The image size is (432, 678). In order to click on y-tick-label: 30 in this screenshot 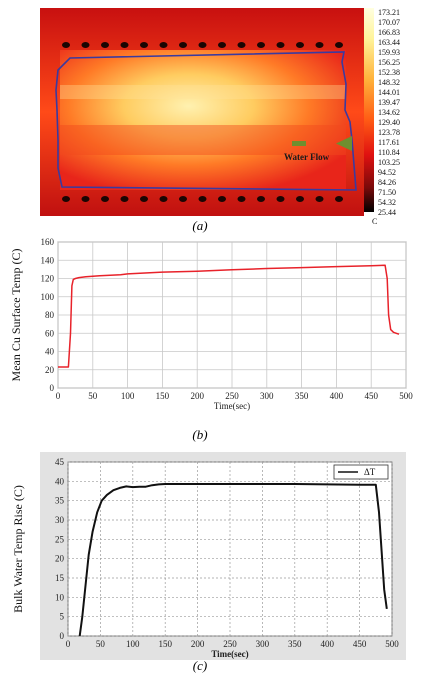, I will do `click(60, 520)`.